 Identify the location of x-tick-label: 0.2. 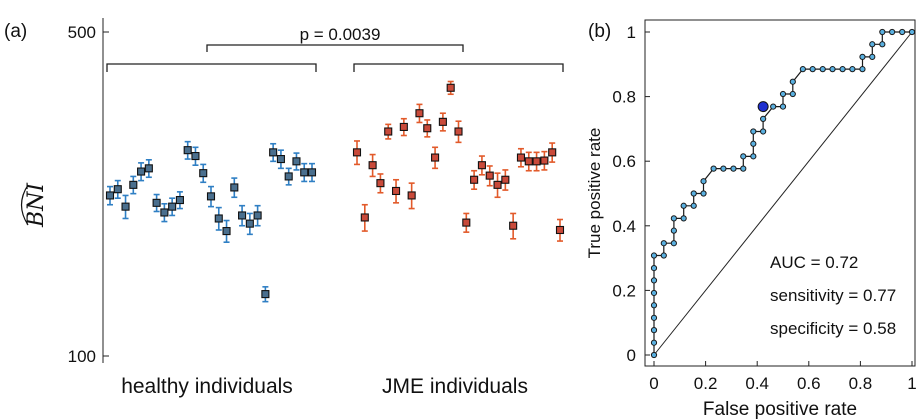
(706, 383).